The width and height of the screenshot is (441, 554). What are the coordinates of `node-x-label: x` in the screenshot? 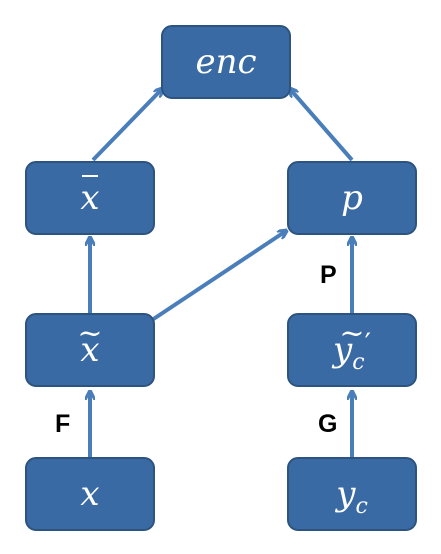 It's located at (90, 494).